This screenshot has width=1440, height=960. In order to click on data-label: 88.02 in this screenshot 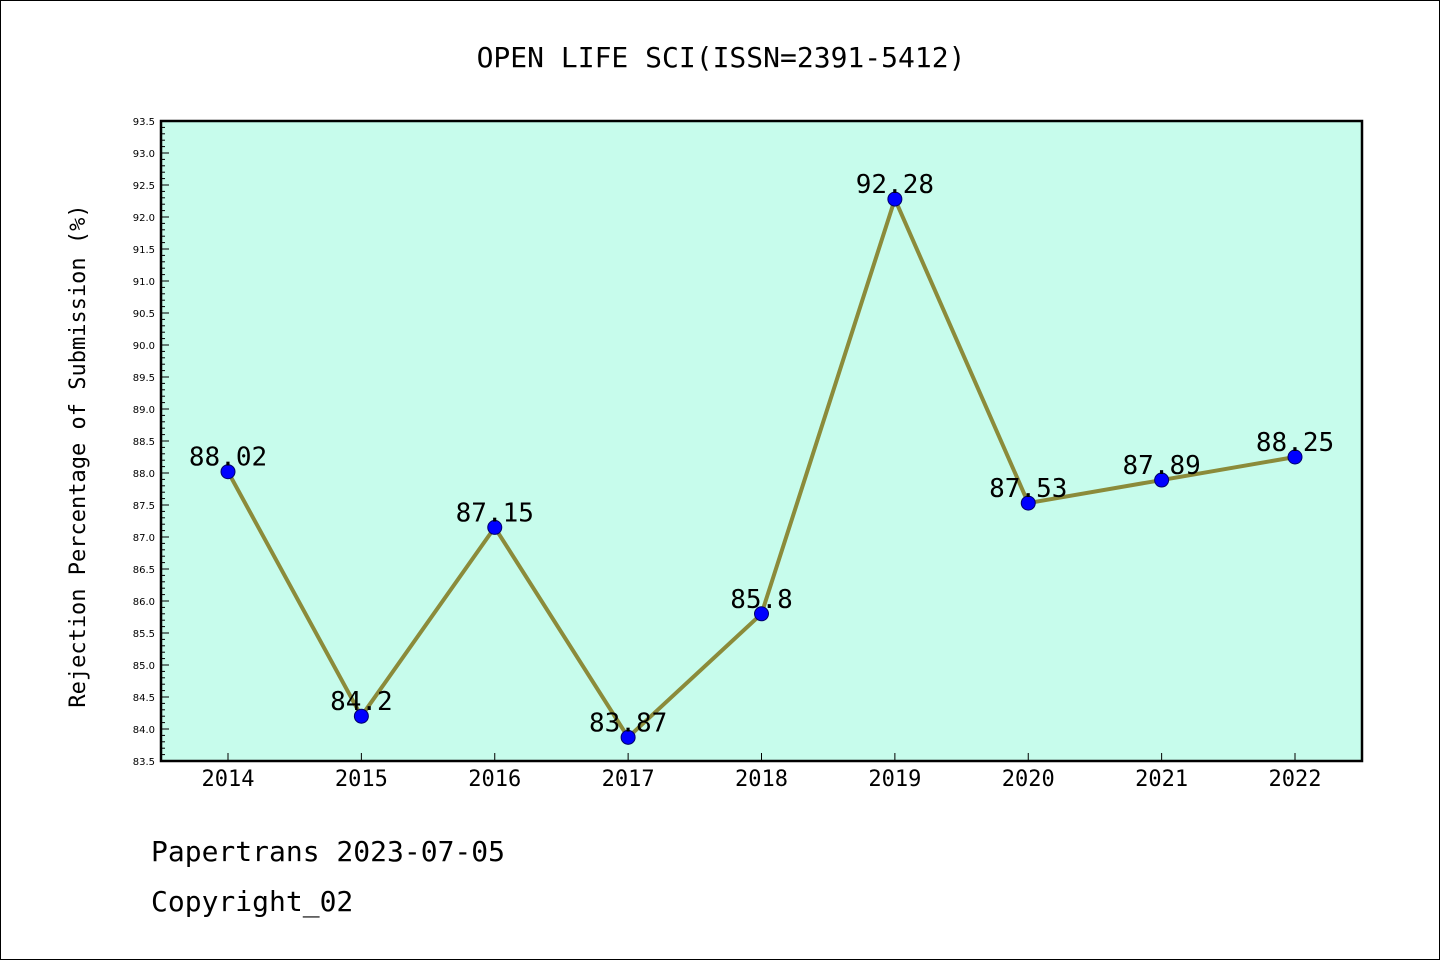, I will do `click(228, 458)`.